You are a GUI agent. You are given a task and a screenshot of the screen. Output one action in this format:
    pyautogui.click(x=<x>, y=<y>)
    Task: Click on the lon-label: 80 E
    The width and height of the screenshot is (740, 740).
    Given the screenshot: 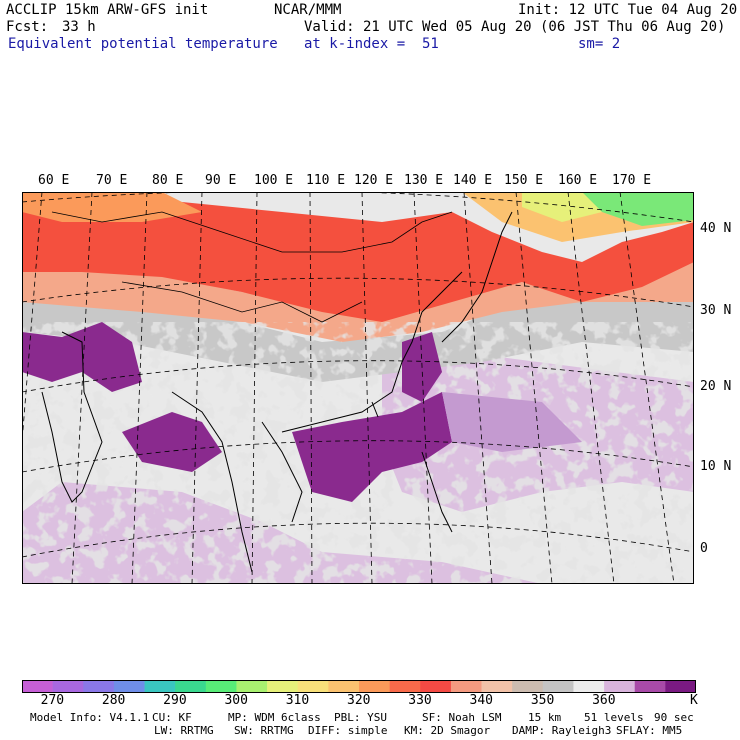 What is the action you would take?
    pyautogui.click(x=168, y=180)
    